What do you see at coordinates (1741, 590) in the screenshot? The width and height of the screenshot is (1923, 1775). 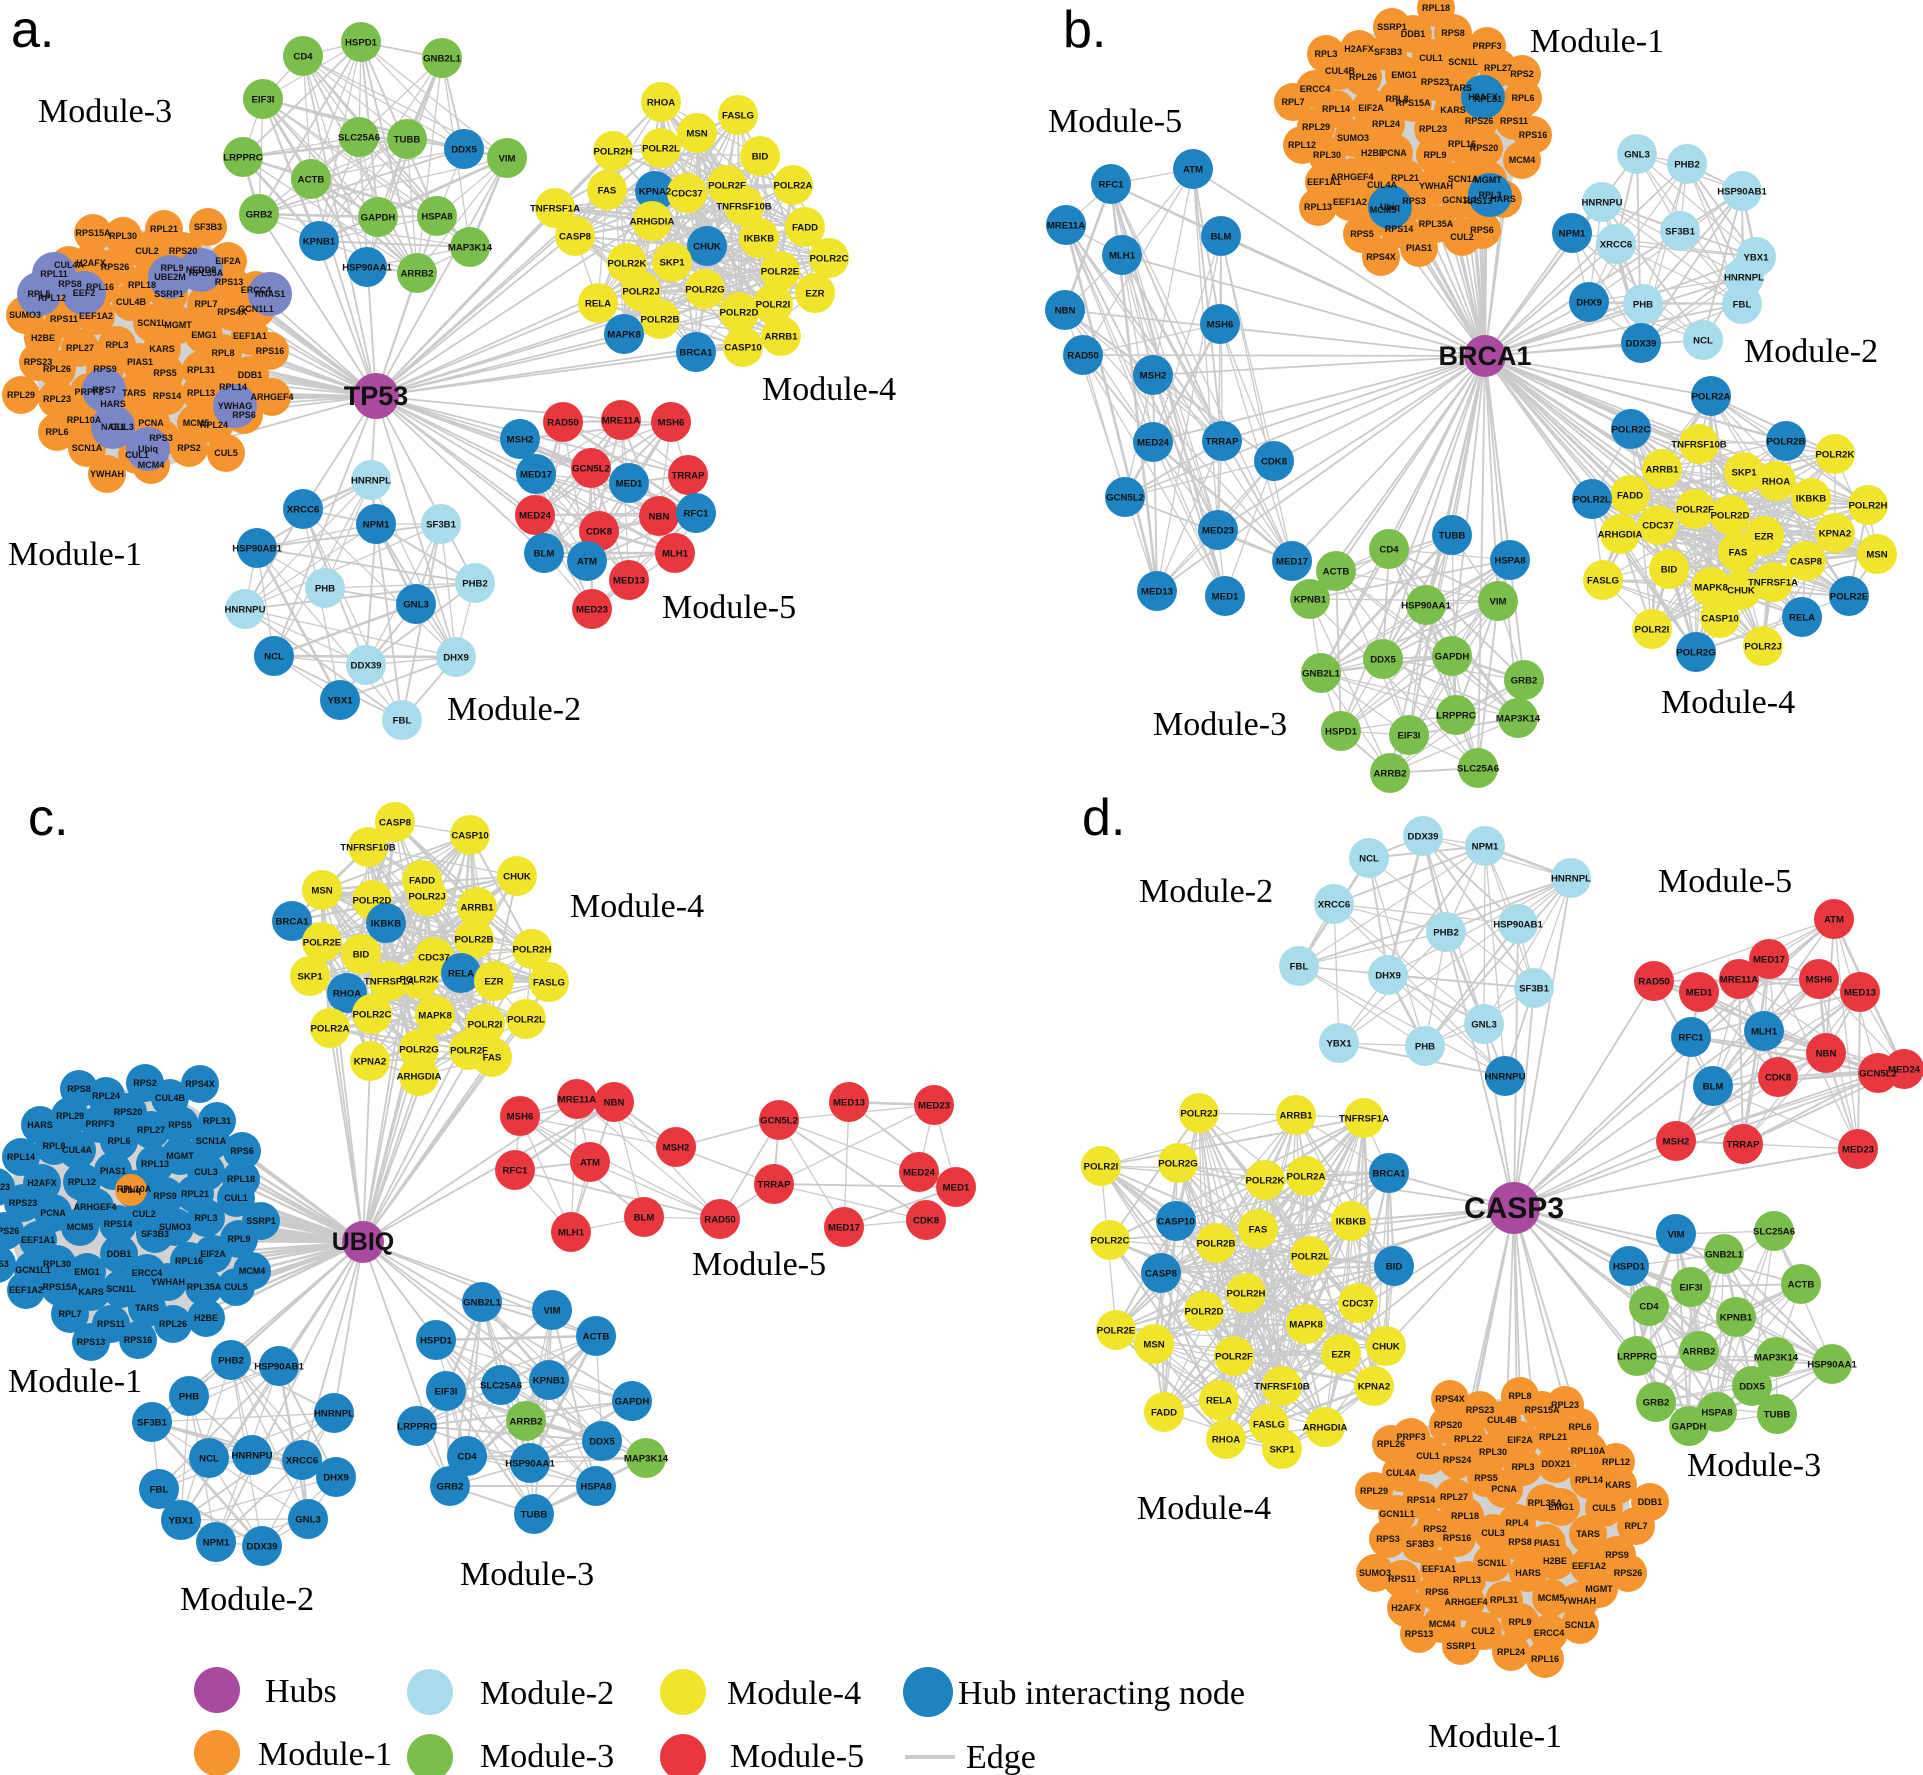 I see `svg-text: CHUK` at bounding box center [1741, 590].